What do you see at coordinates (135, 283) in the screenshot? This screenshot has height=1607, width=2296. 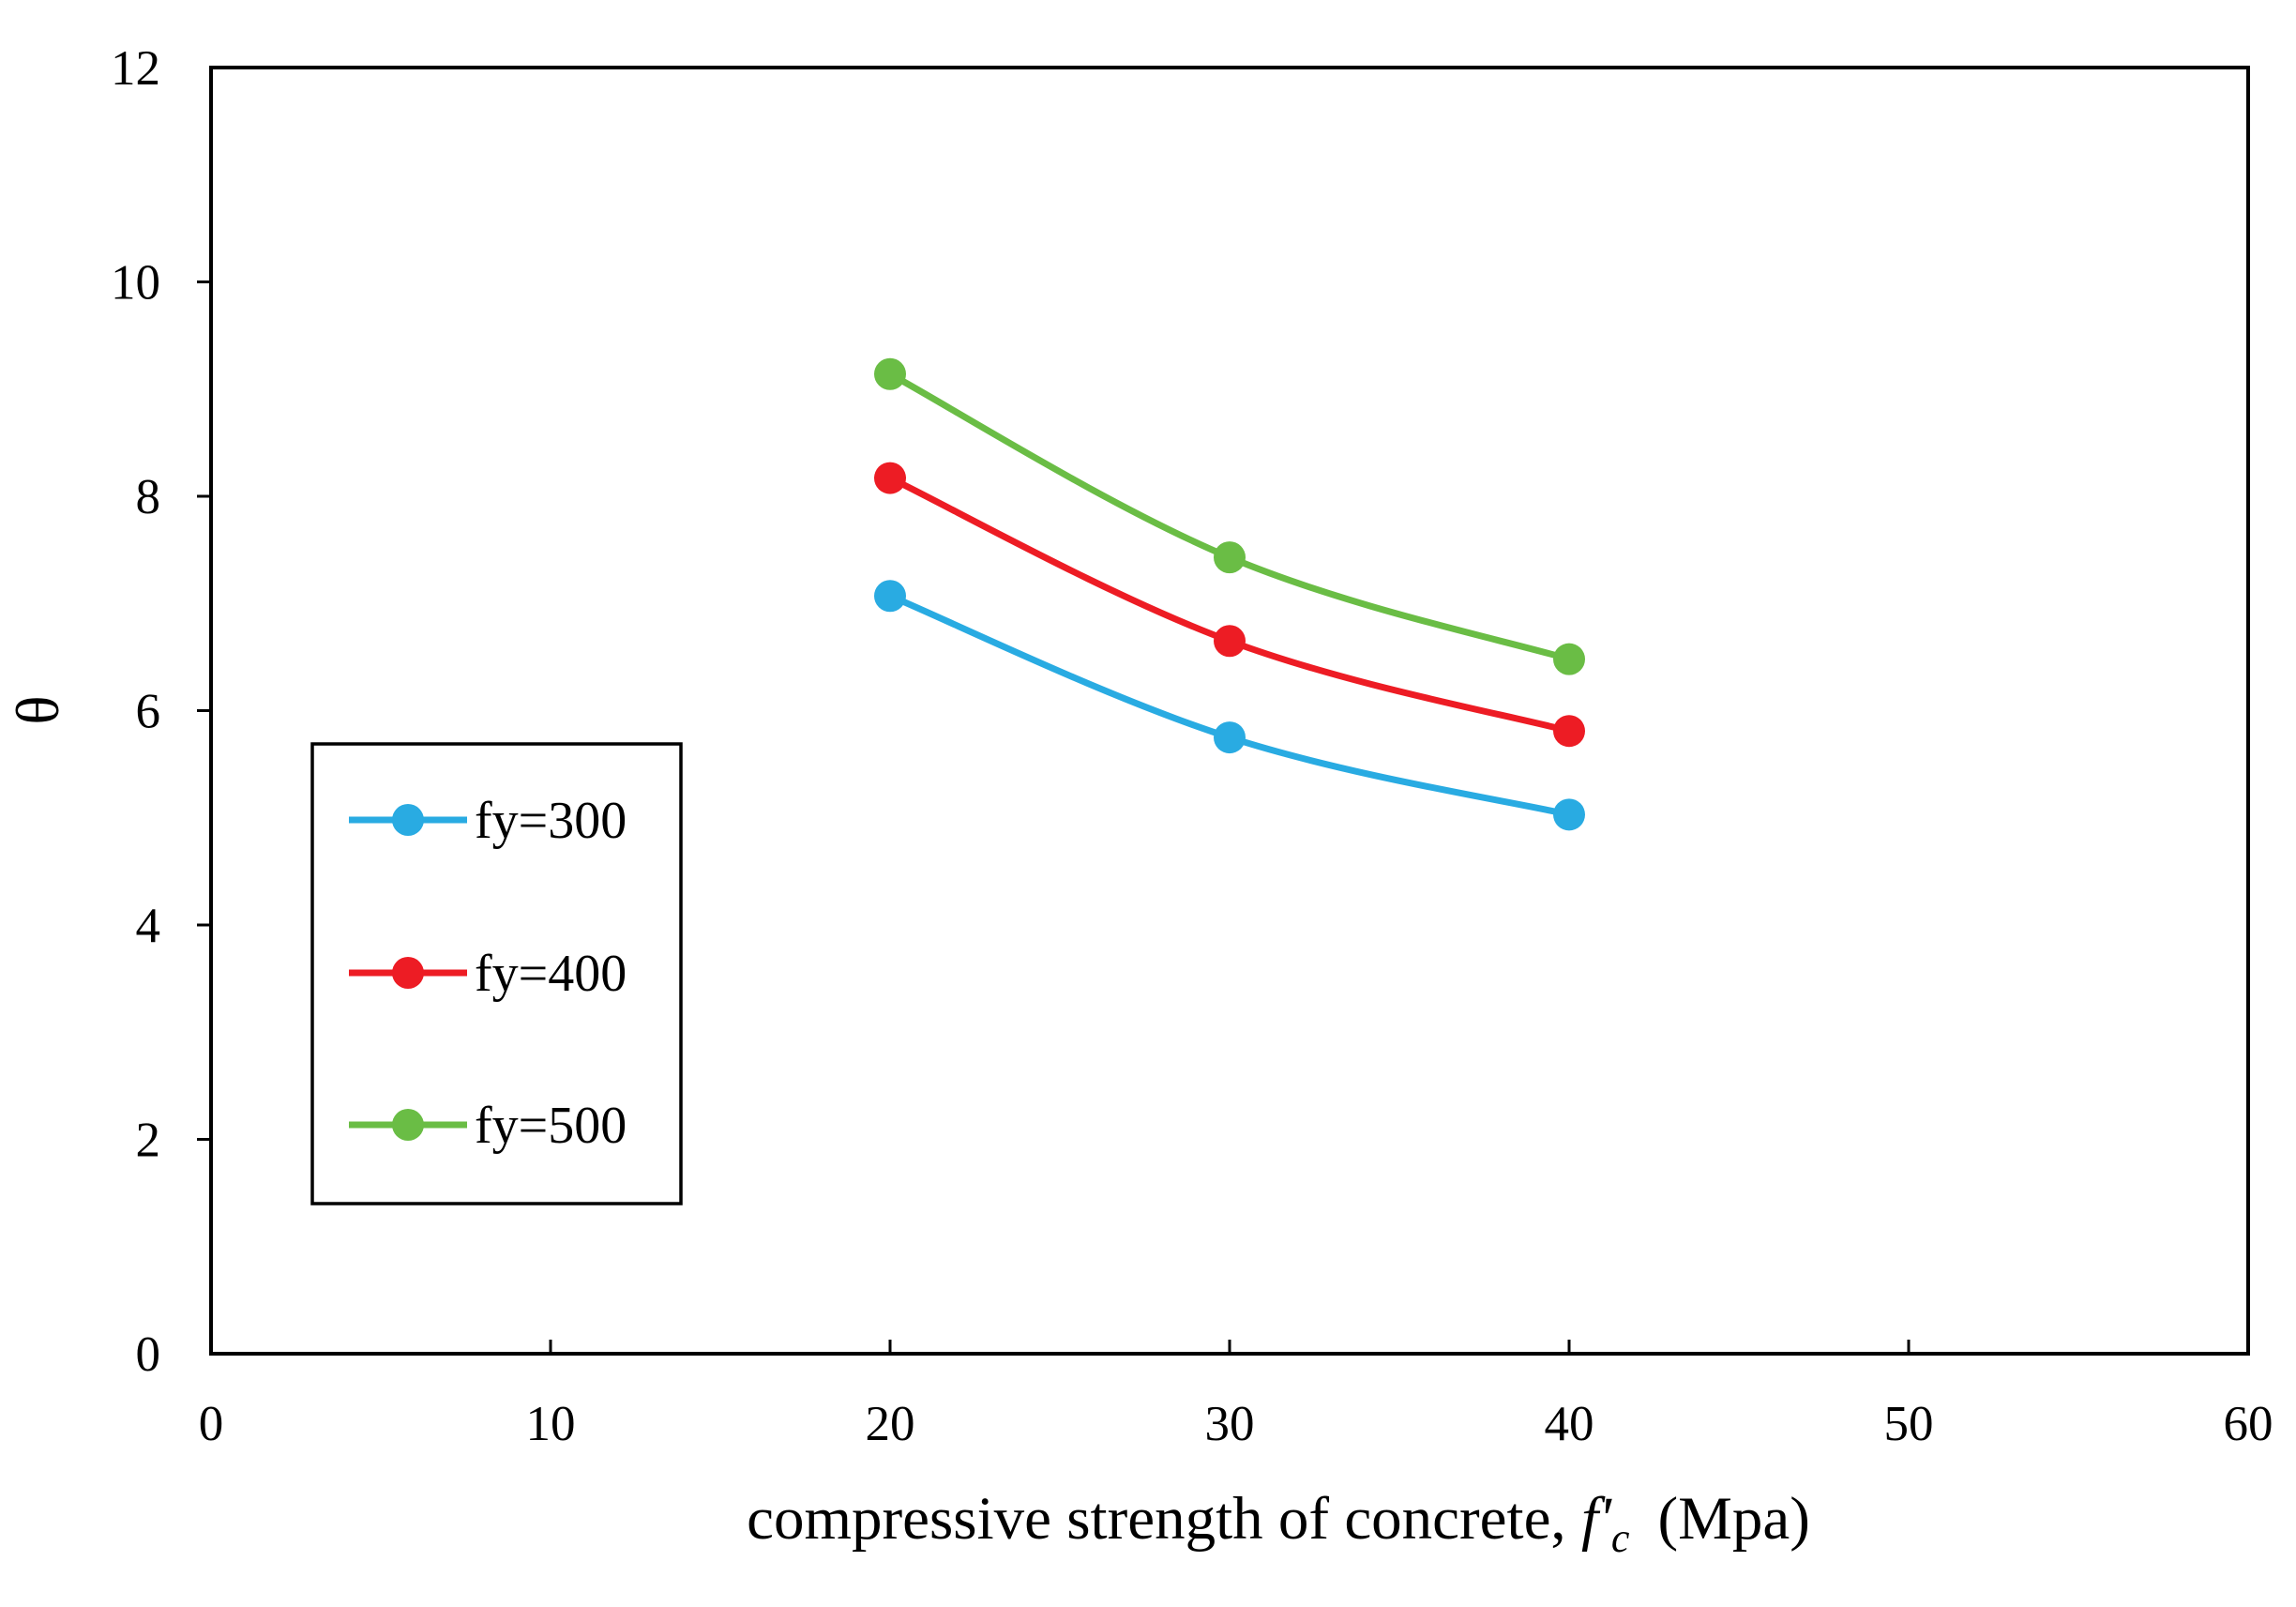 I see `y-tick-label: 10` at bounding box center [135, 283].